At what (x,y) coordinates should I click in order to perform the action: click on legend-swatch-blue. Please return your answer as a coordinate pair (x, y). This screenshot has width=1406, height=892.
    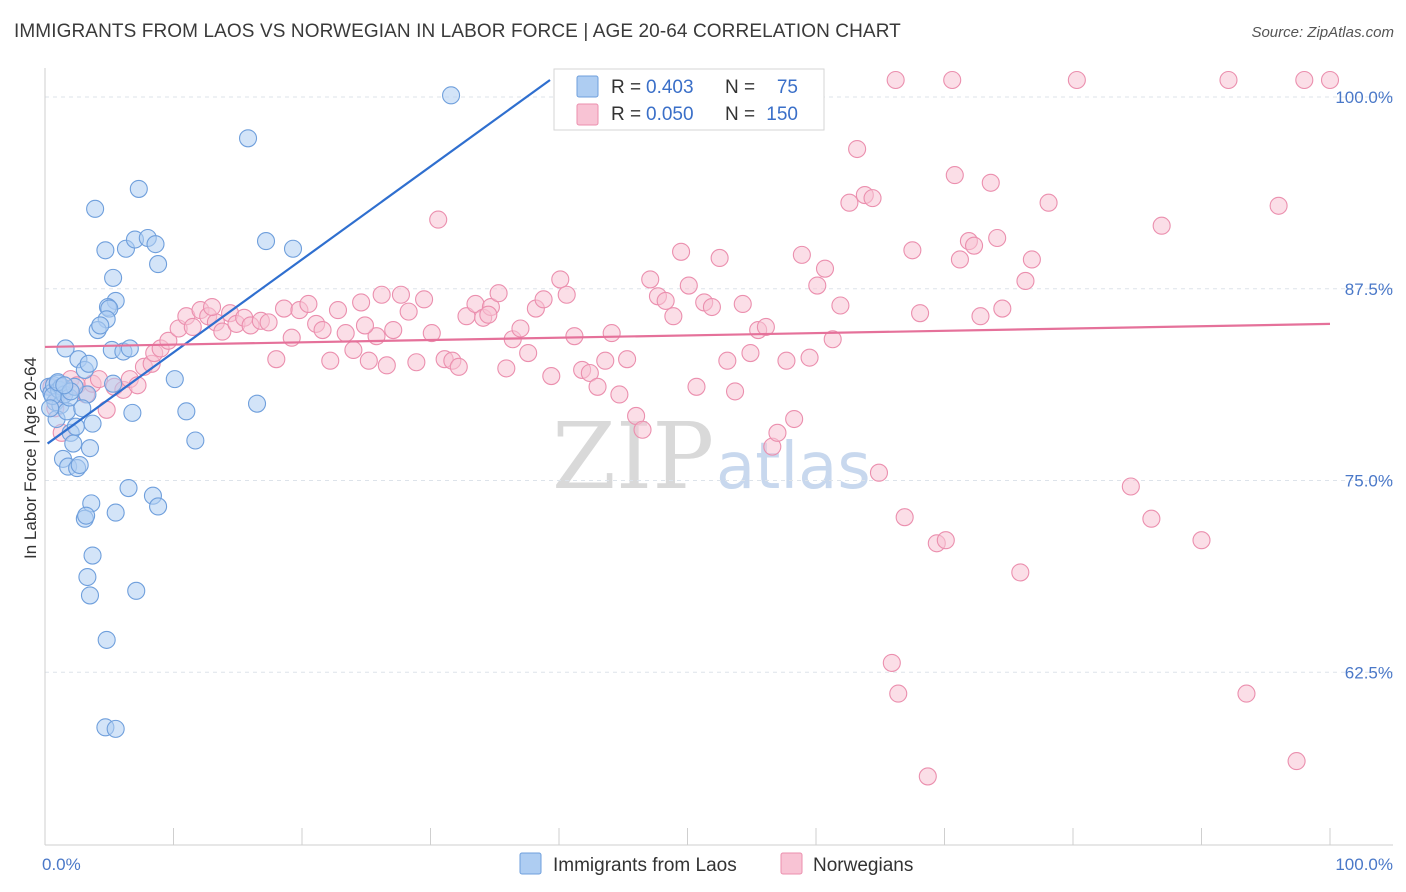
    Looking at the image, I should click on (587, 86).